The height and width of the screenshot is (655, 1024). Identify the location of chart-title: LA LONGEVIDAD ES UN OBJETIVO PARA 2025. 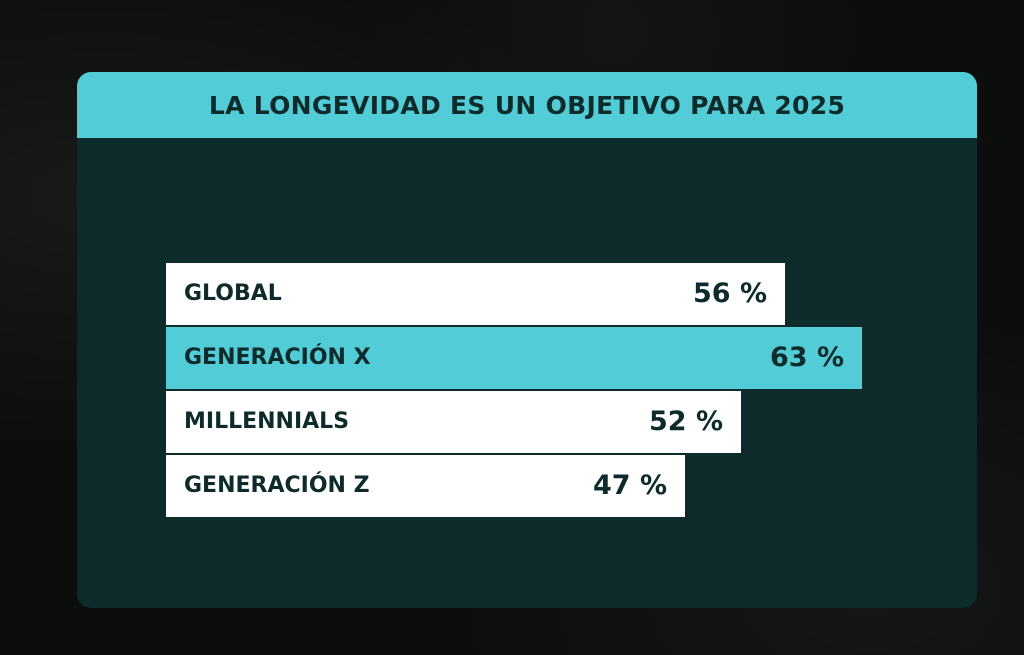
(527, 105).